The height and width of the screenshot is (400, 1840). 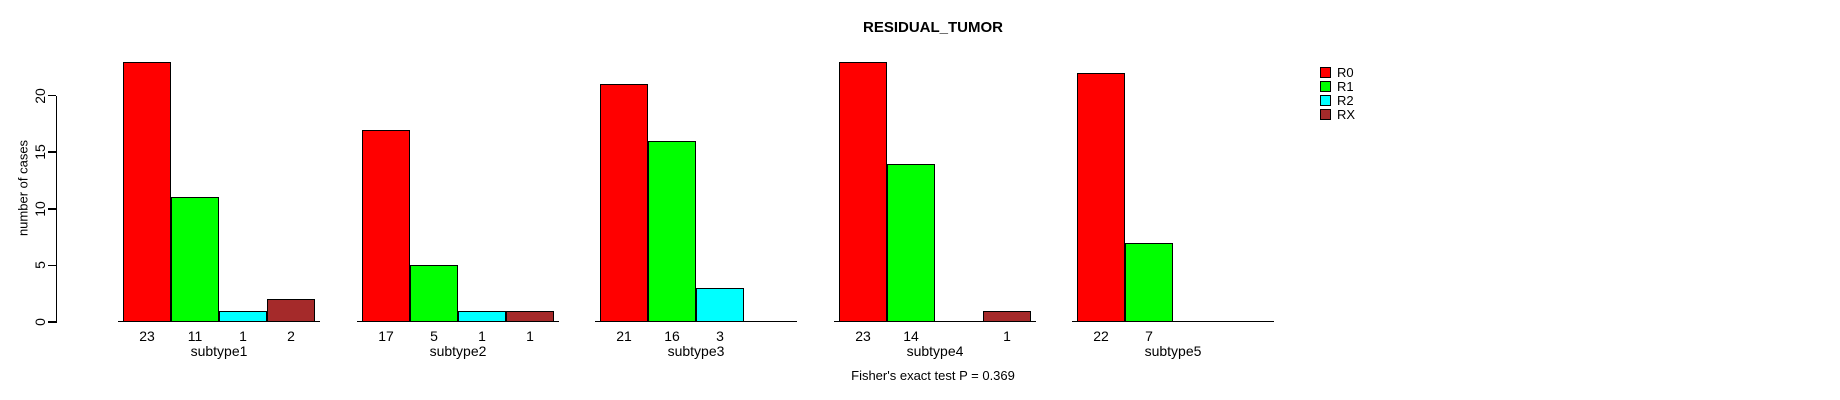 I want to click on bar-r1-subtype1, so click(x=195, y=259).